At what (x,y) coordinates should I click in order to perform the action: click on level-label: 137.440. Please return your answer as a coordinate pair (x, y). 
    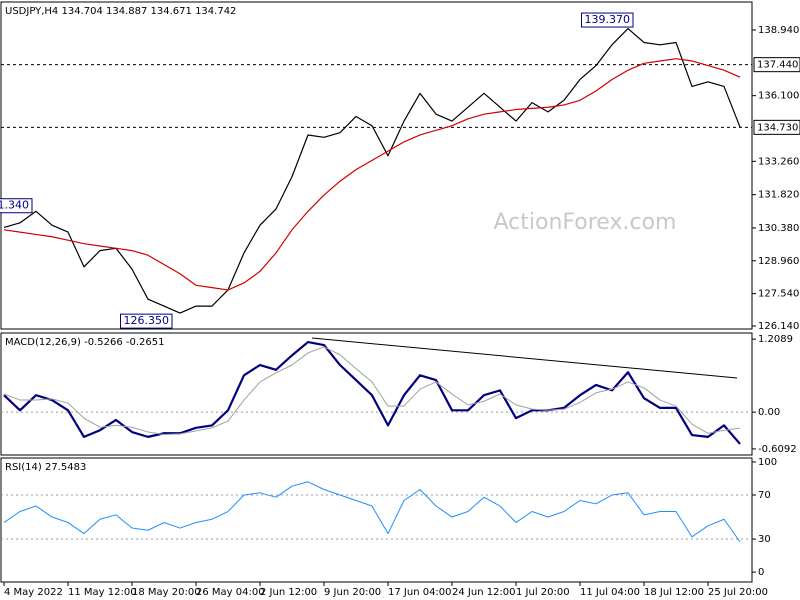
    Looking at the image, I should click on (777, 65).